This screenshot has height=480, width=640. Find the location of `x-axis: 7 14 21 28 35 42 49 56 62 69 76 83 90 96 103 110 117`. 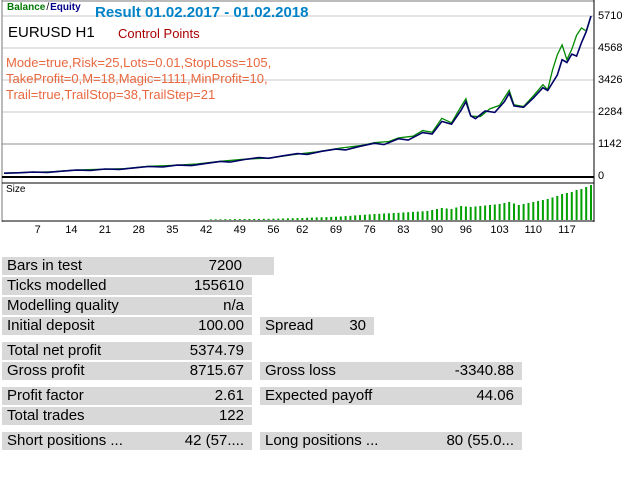

x-axis: 7 14 21 28 35 42 49 56 62 69 76 83 90 96 103 110 117 is located at coordinates (297, 230).